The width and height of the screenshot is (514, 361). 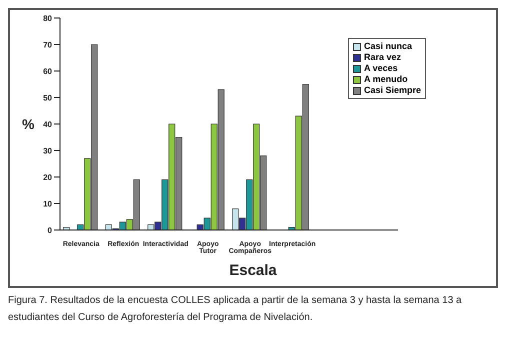 What do you see at coordinates (382, 57) in the screenshot?
I see `legend-label: Rara vez` at bounding box center [382, 57].